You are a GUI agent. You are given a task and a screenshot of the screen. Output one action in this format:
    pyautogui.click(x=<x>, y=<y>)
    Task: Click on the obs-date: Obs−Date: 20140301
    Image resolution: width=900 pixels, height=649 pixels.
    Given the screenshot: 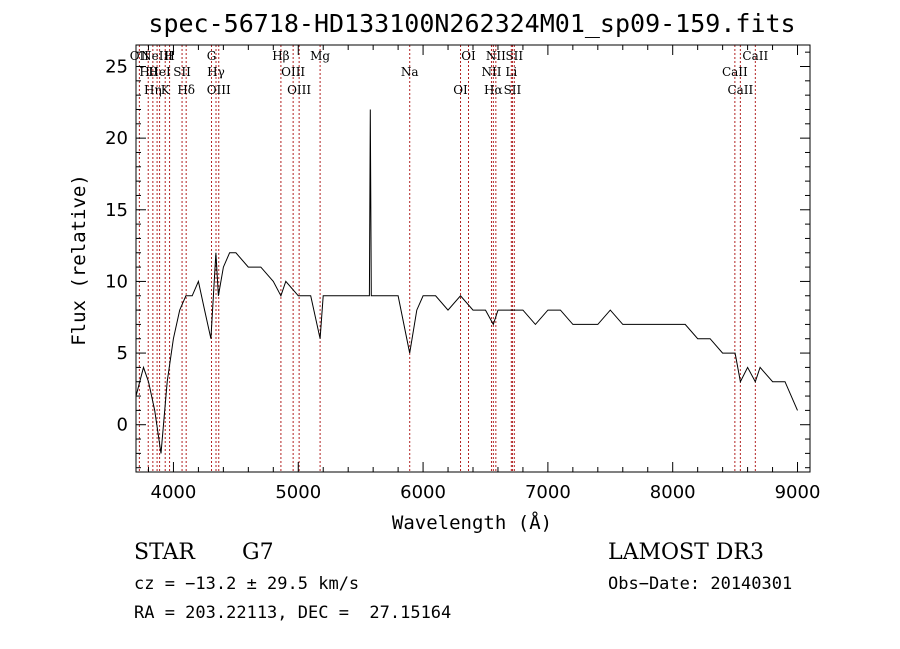 What is the action you would take?
    pyautogui.click(x=700, y=584)
    